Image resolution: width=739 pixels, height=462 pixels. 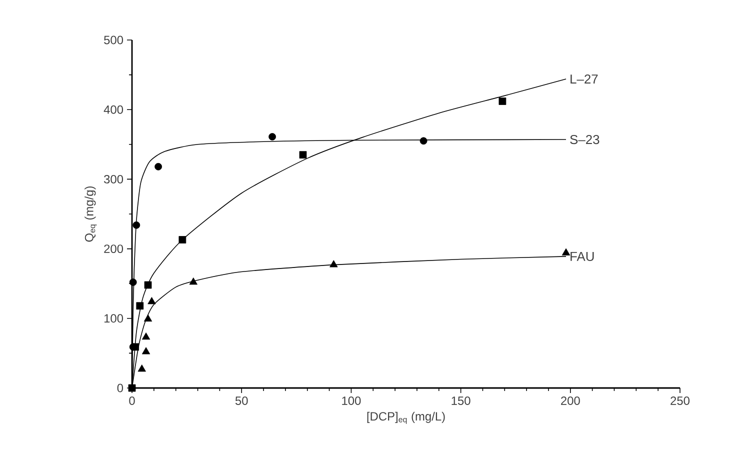 I want to click on x-tick-label: 100, so click(x=351, y=400).